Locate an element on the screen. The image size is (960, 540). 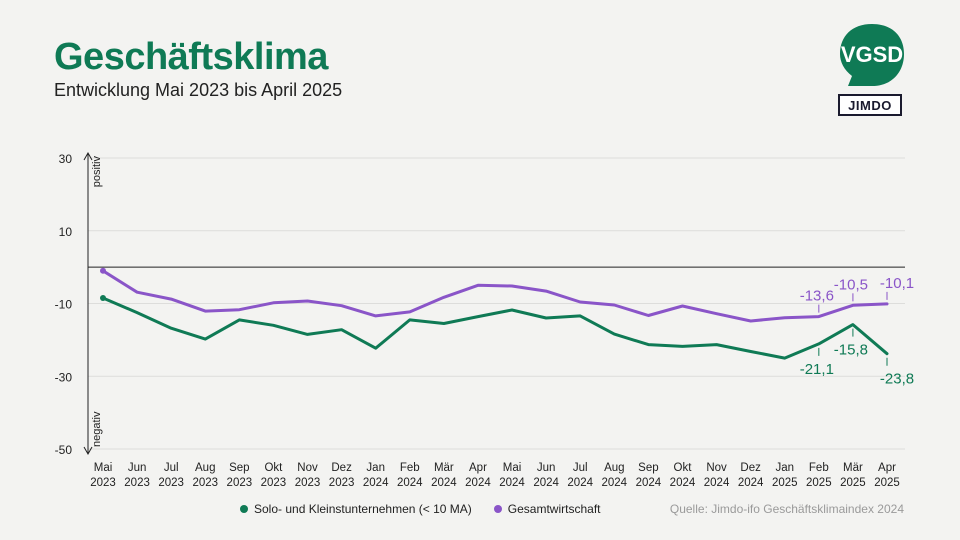
vgsd-logo: VGSD is located at coordinates (872, 55).